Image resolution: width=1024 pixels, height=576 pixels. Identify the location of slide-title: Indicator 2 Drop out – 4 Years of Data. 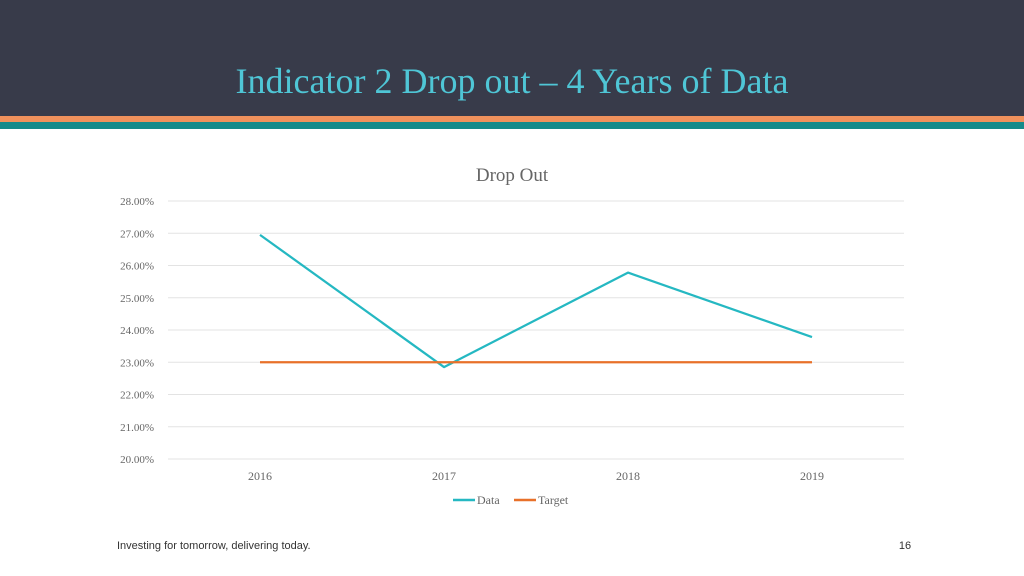
(512, 81).